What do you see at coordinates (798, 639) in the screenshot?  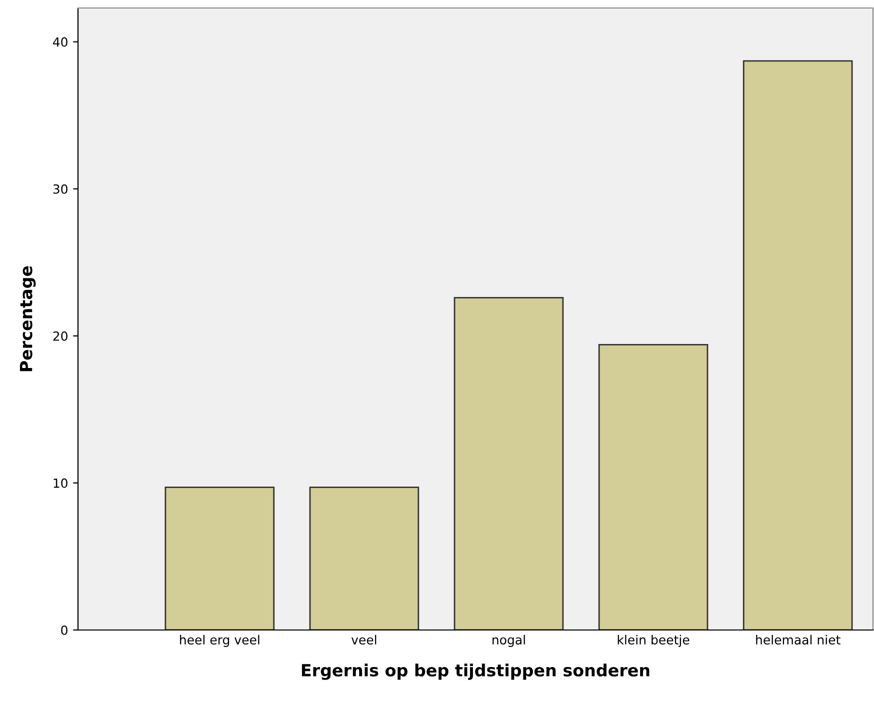 I see `x-tick-label: helemaal niet` at bounding box center [798, 639].